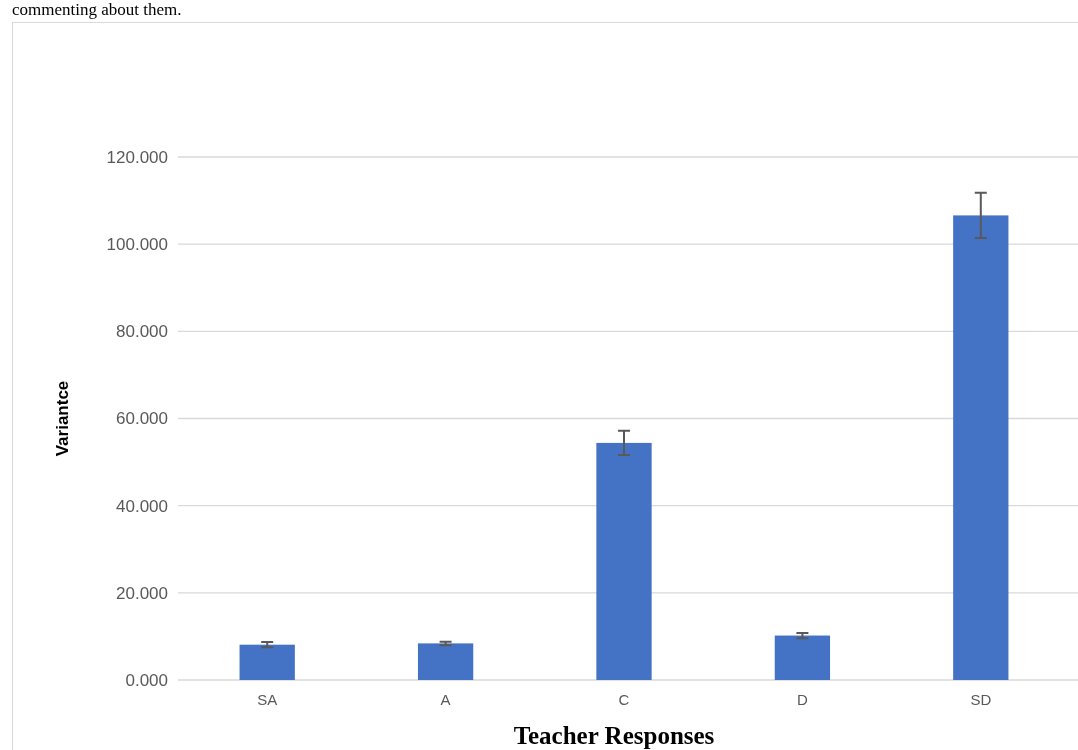 The width and height of the screenshot is (1078, 750). I want to click on y-tick-label: 40.000, so click(142, 506).